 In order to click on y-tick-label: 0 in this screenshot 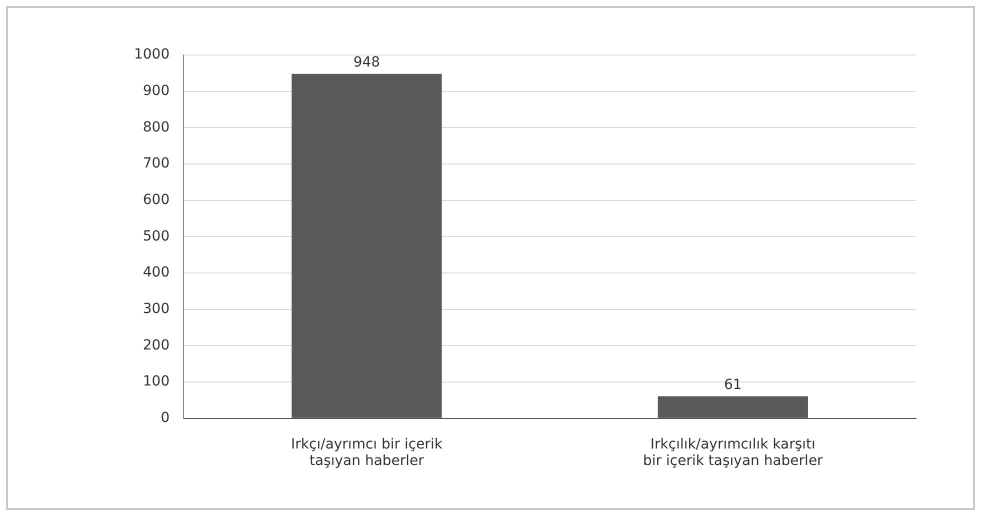, I will do `click(165, 418)`.